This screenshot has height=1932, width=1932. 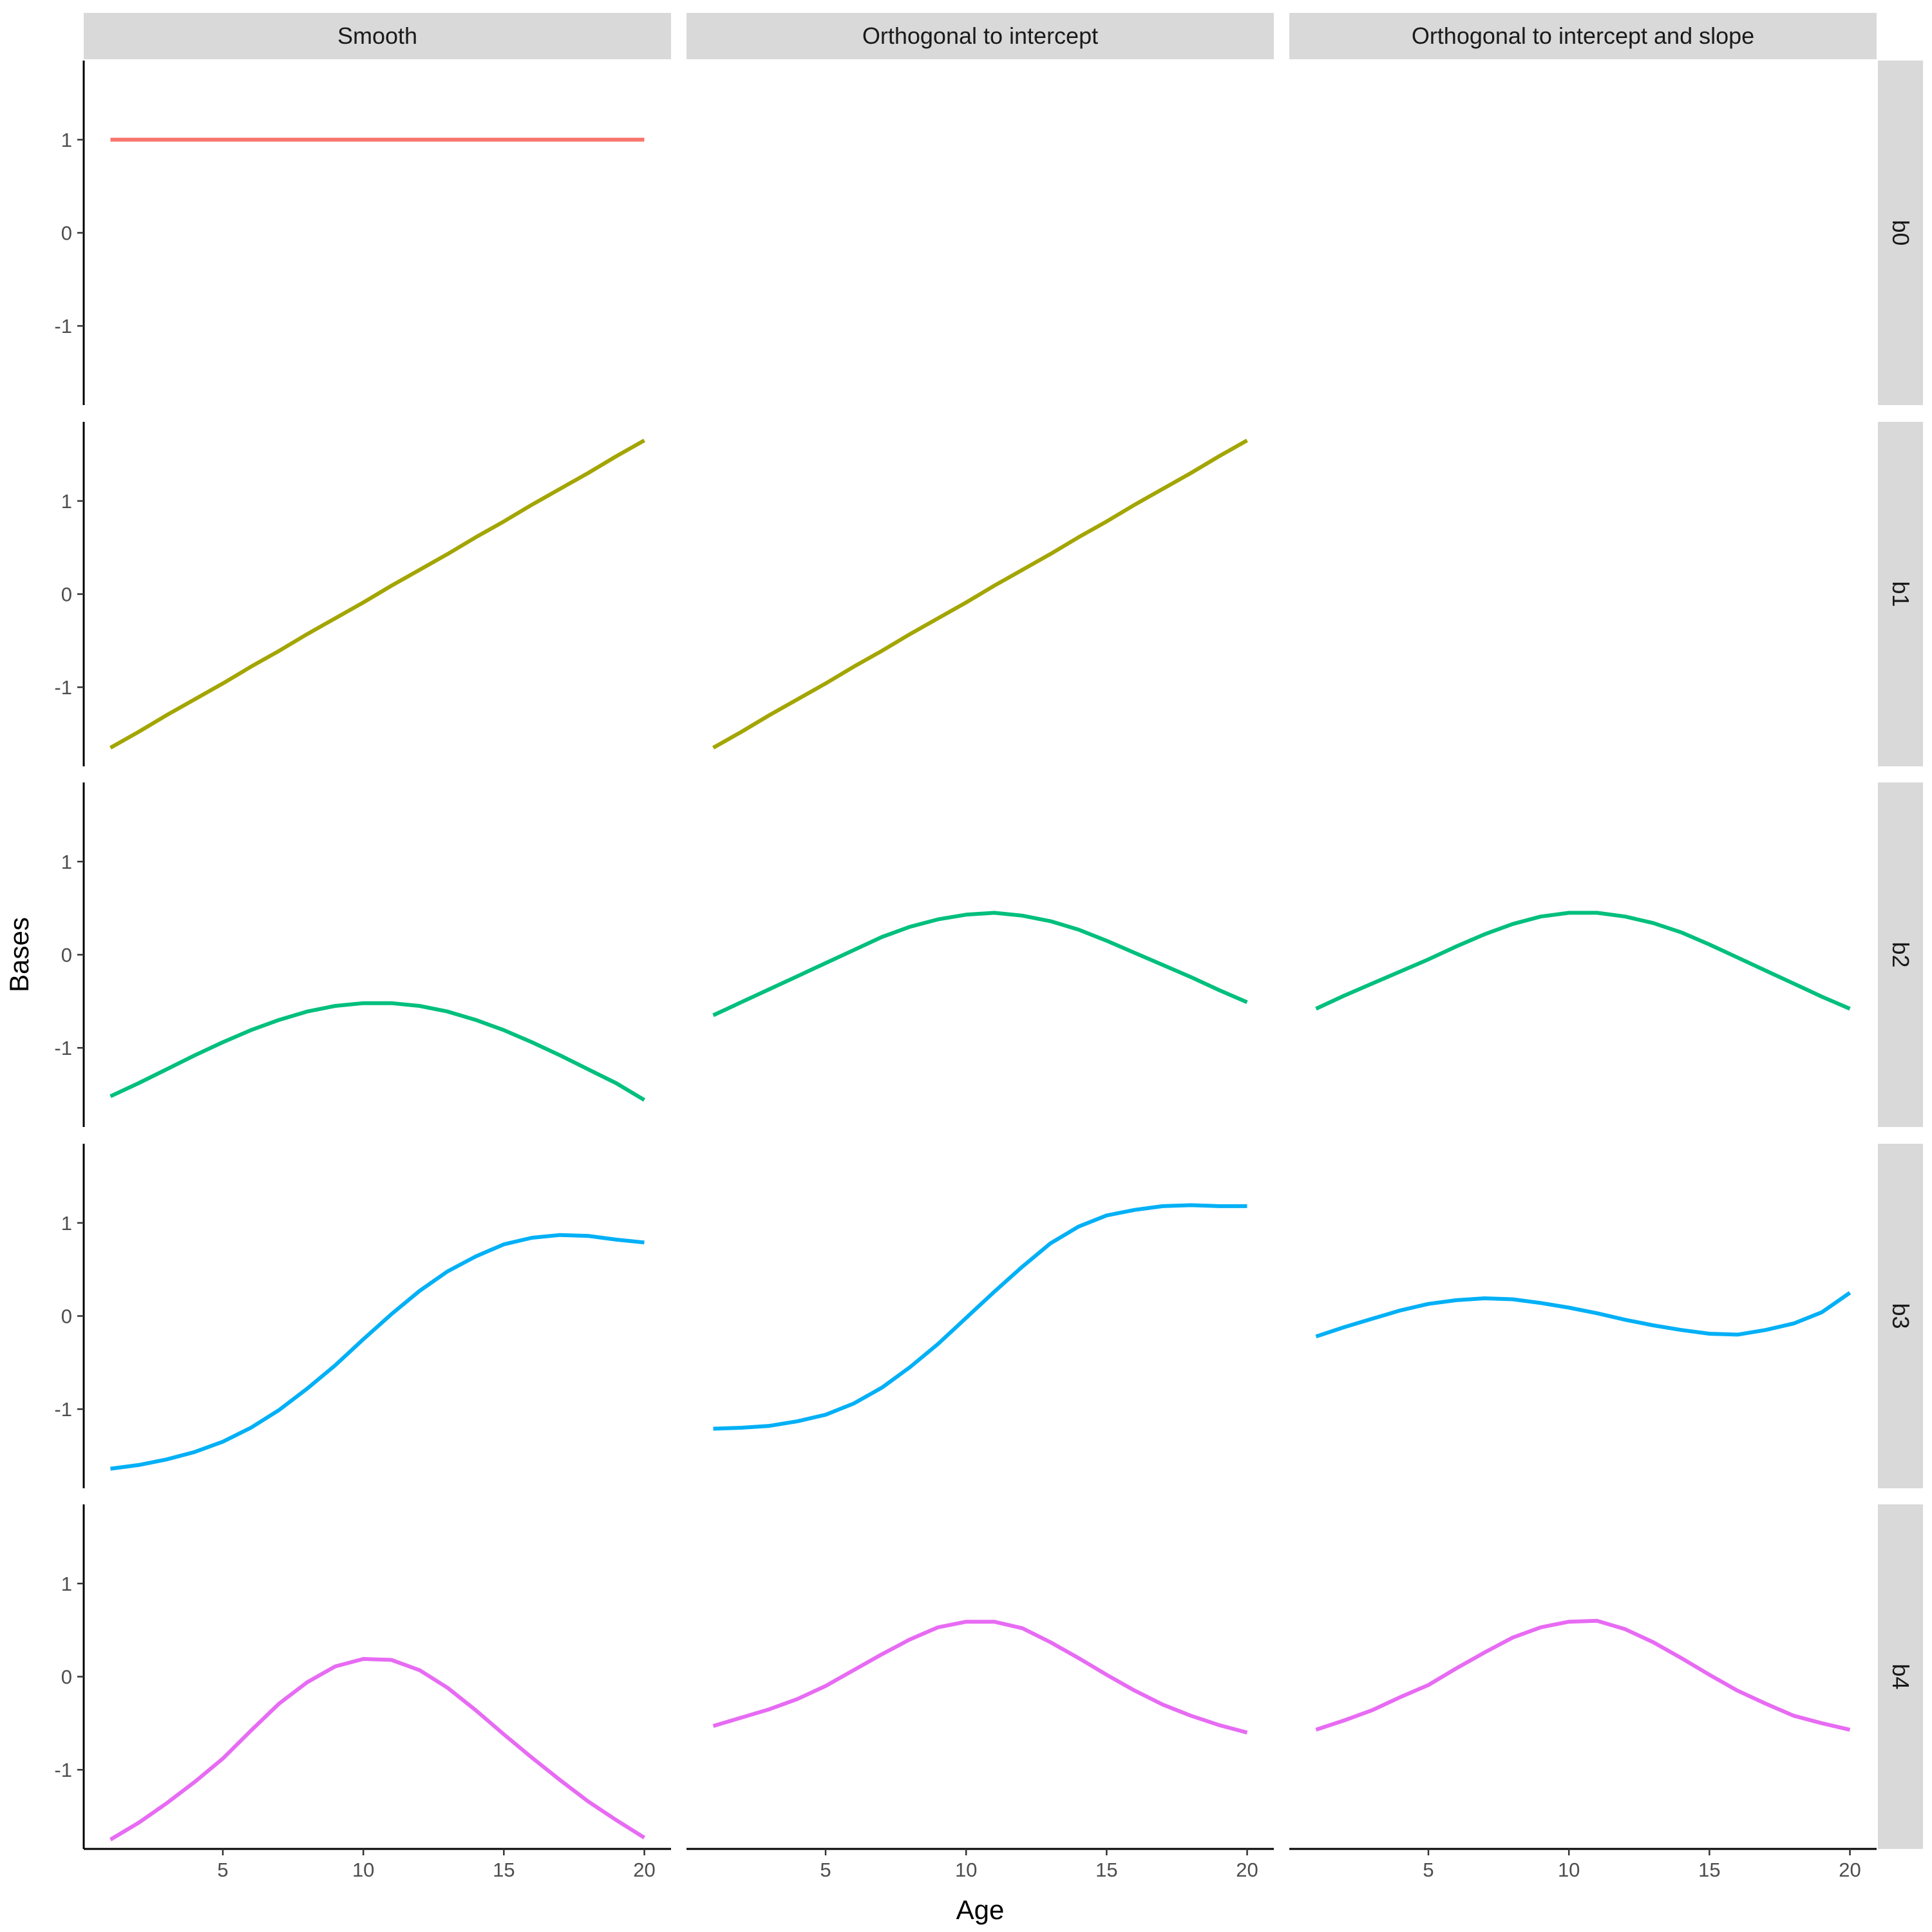 I want to click on column-strip-smooth, so click(x=378, y=36).